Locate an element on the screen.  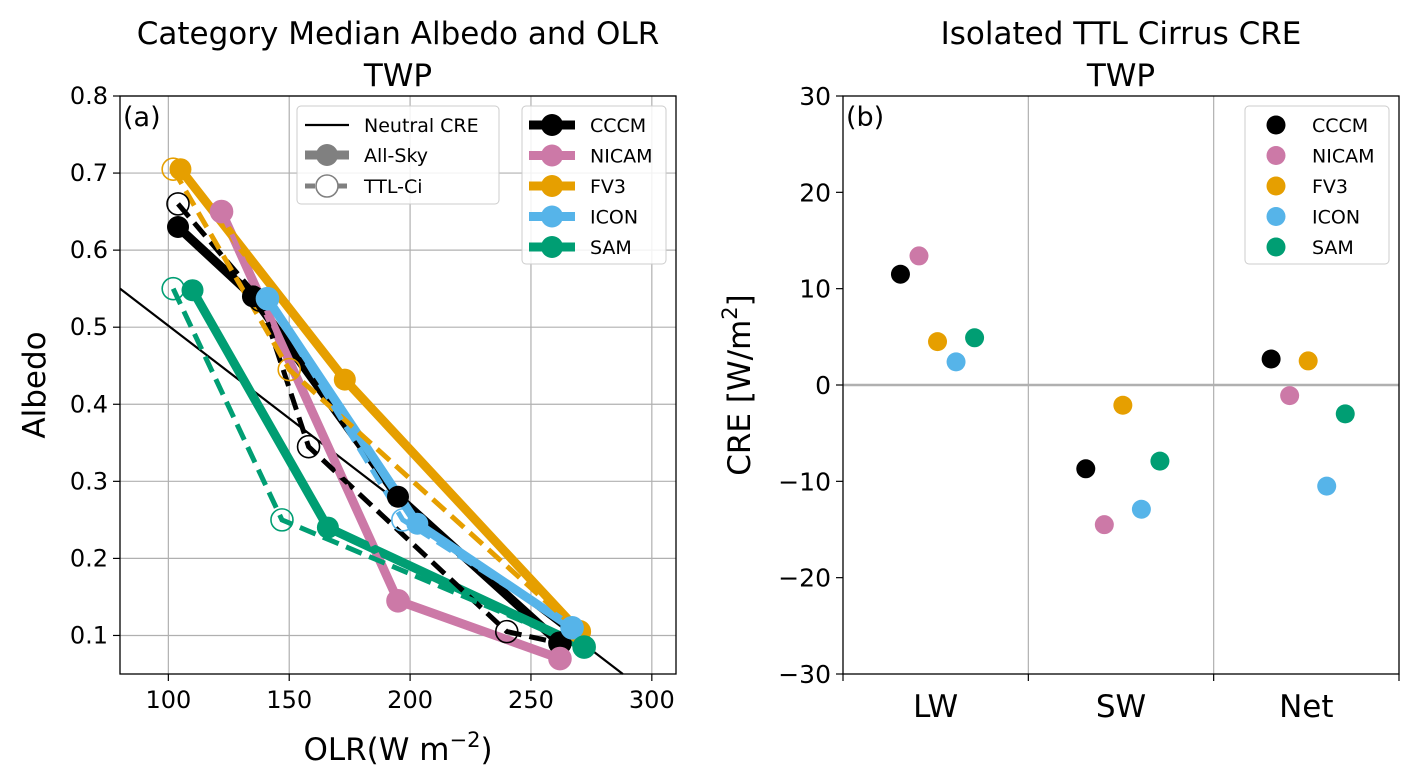
panel-b-legend-label: SAM is located at coordinates (1333, 248).